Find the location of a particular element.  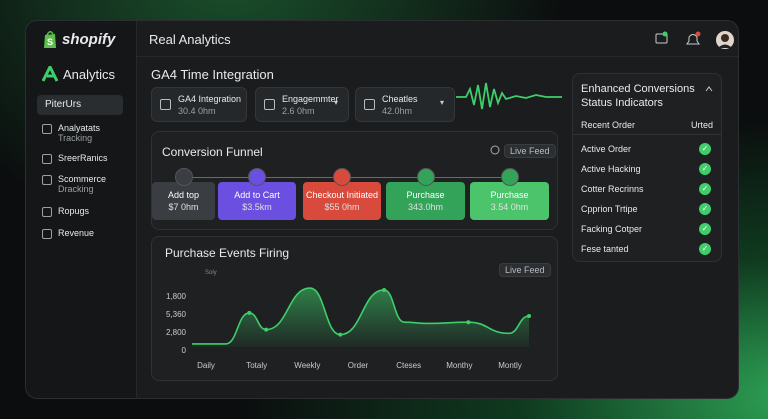

funnel-step: Checkout Initiated $55 0hm is located at coordinates (342, 201).